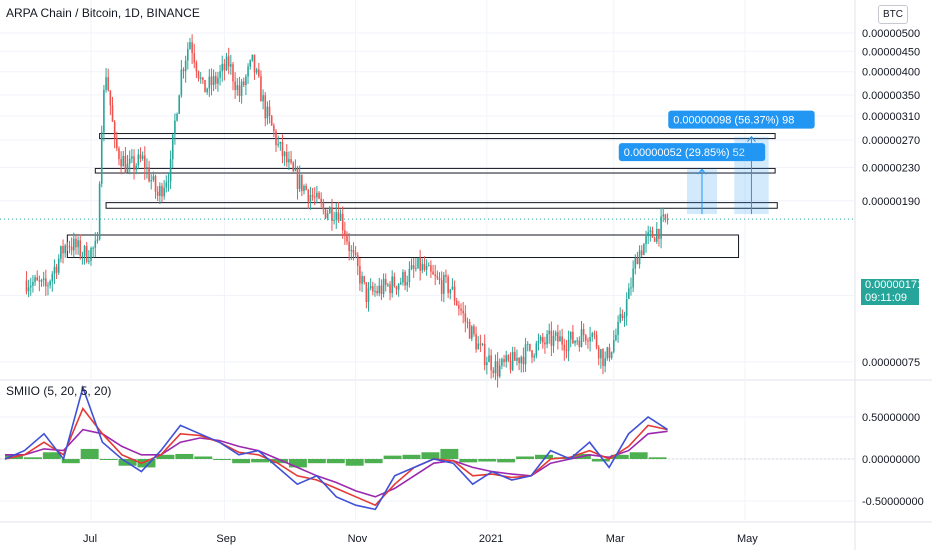  I want to click on indicator-title: SMIIO (5, 20, 5, 20), so click(59, 391).